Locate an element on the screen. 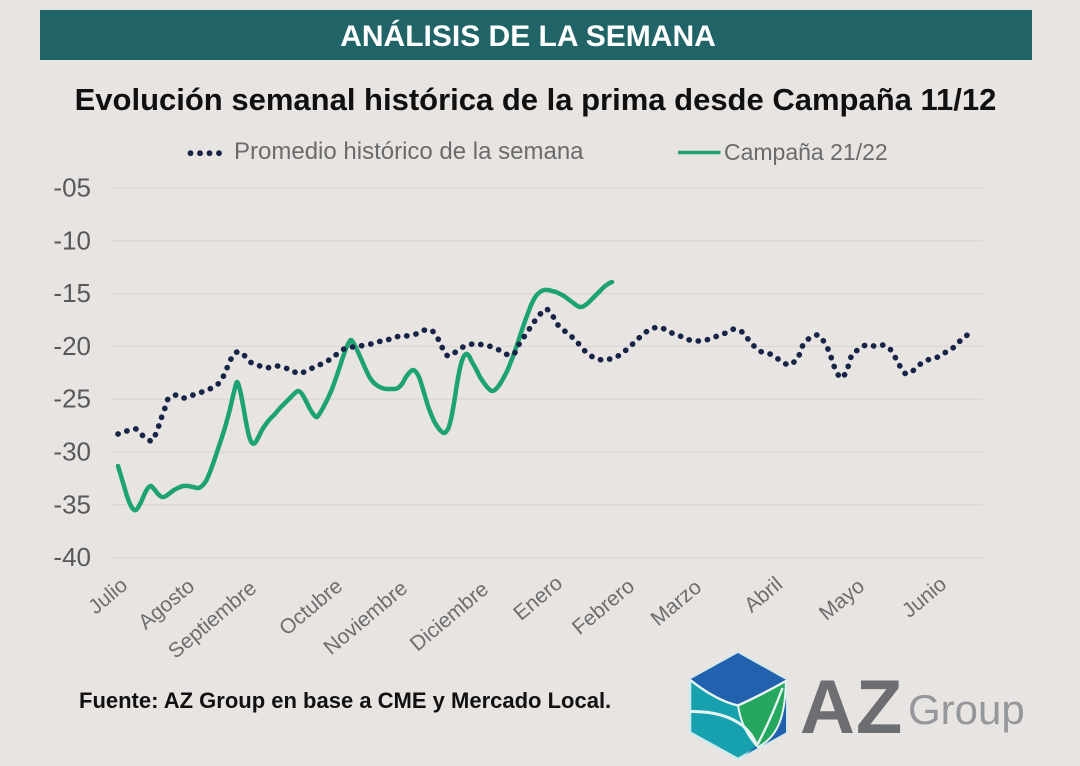  svg-text: Mayo is located at coordinates (842, 600).